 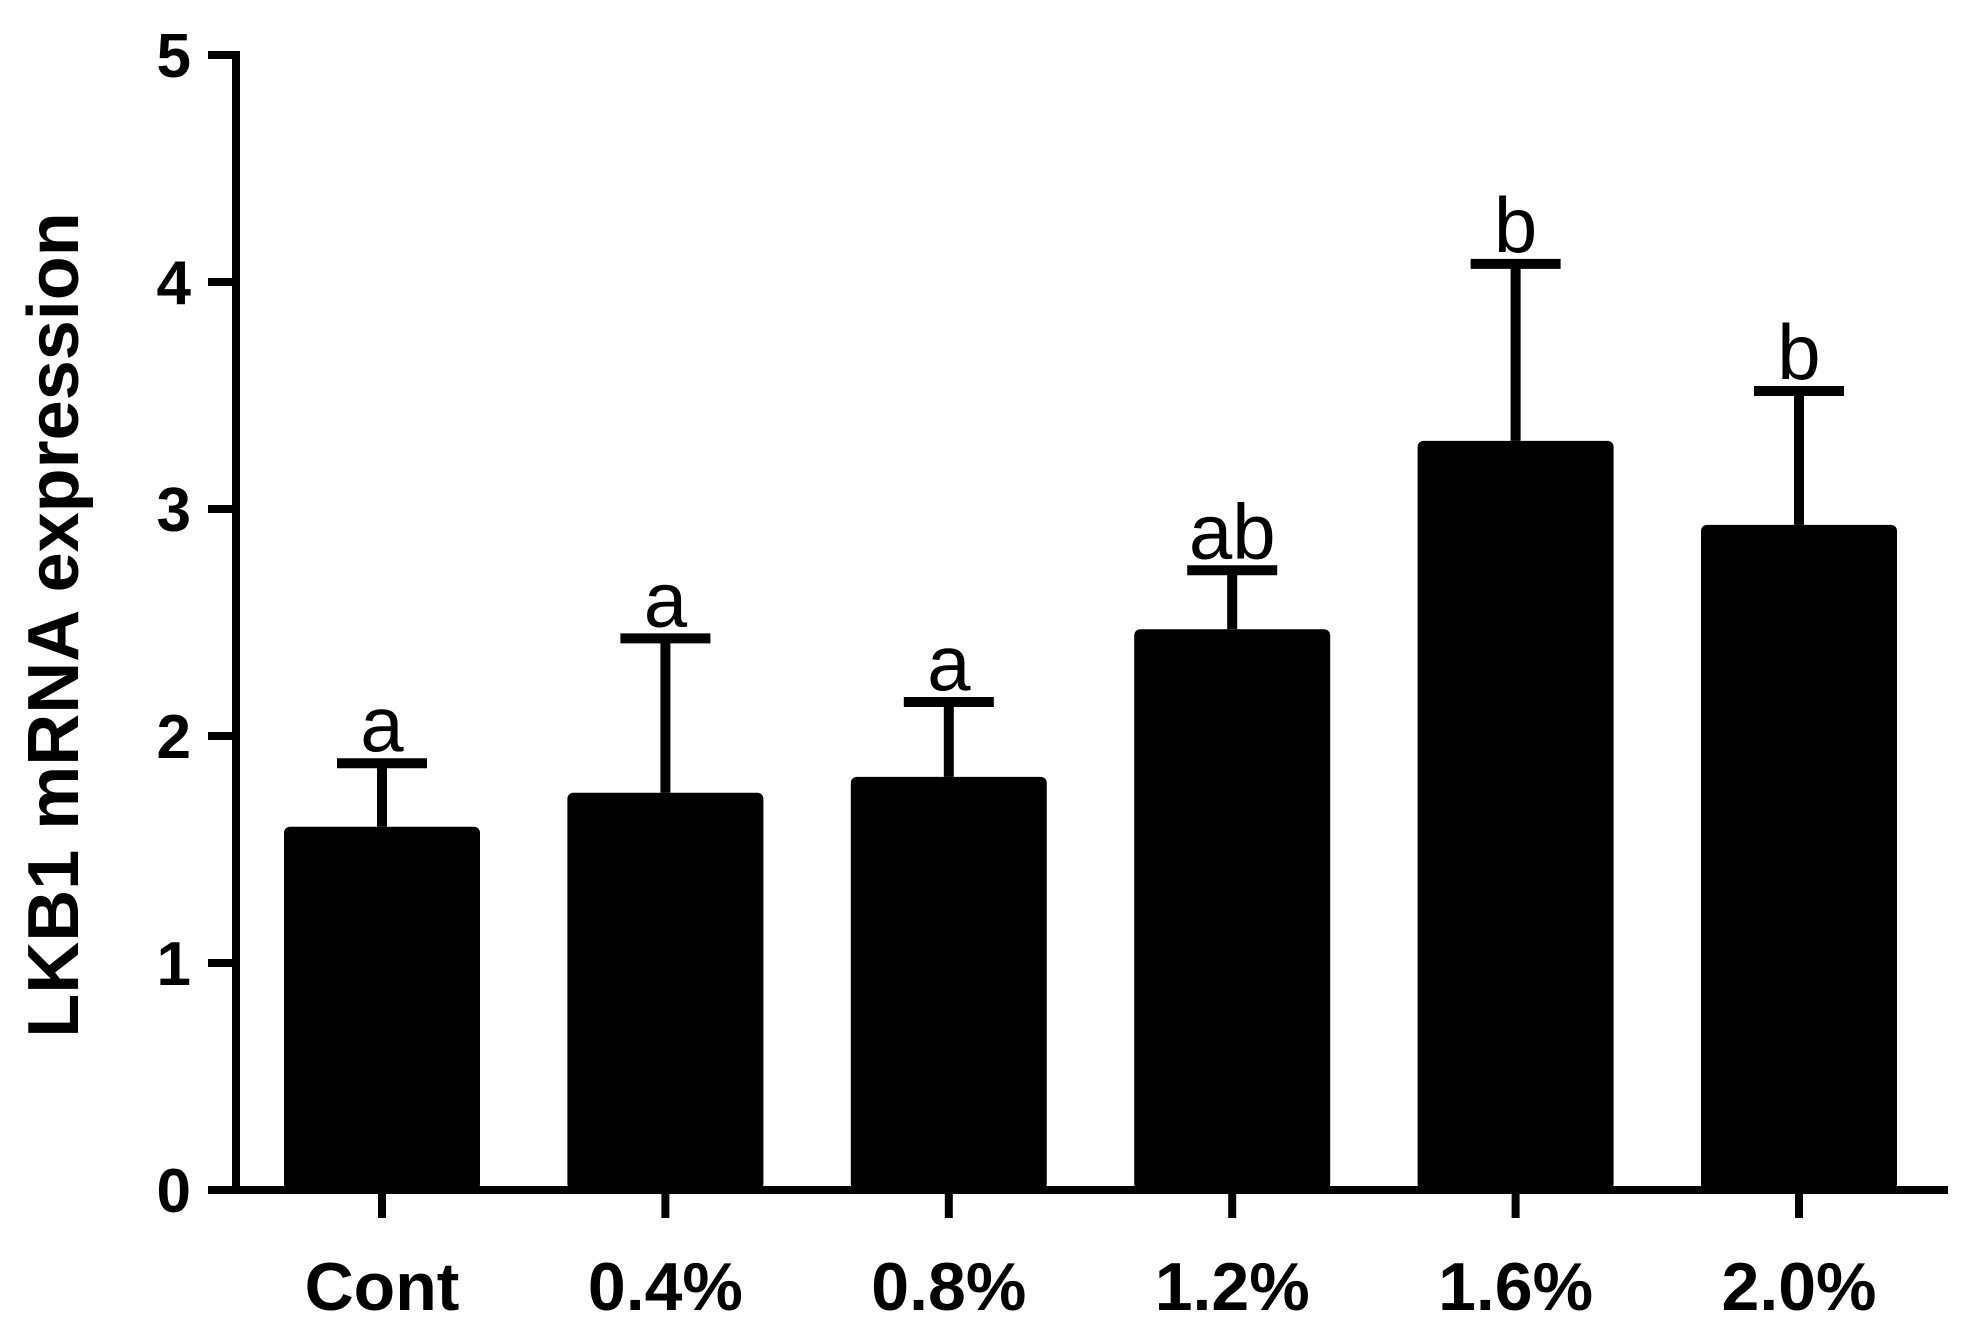 I want to click on x-tick-label: Cont, so click(x=382, y=1287).